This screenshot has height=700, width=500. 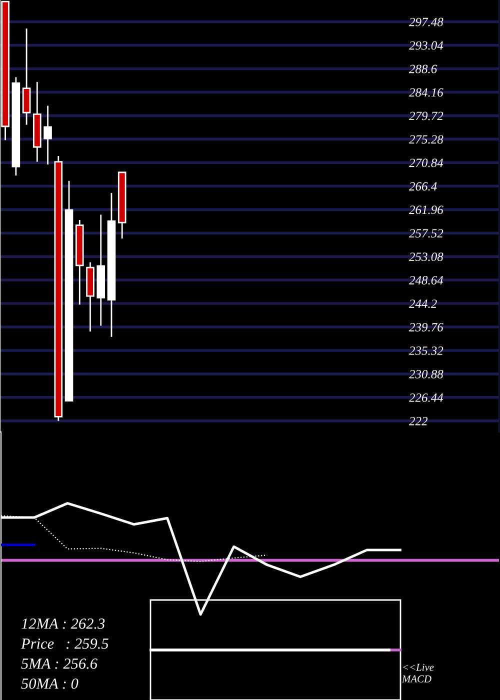 What do you see at coordinates (418, 673) in the screenshot?
I see `text: <<Live MACD` at bounding box center [418, 673].